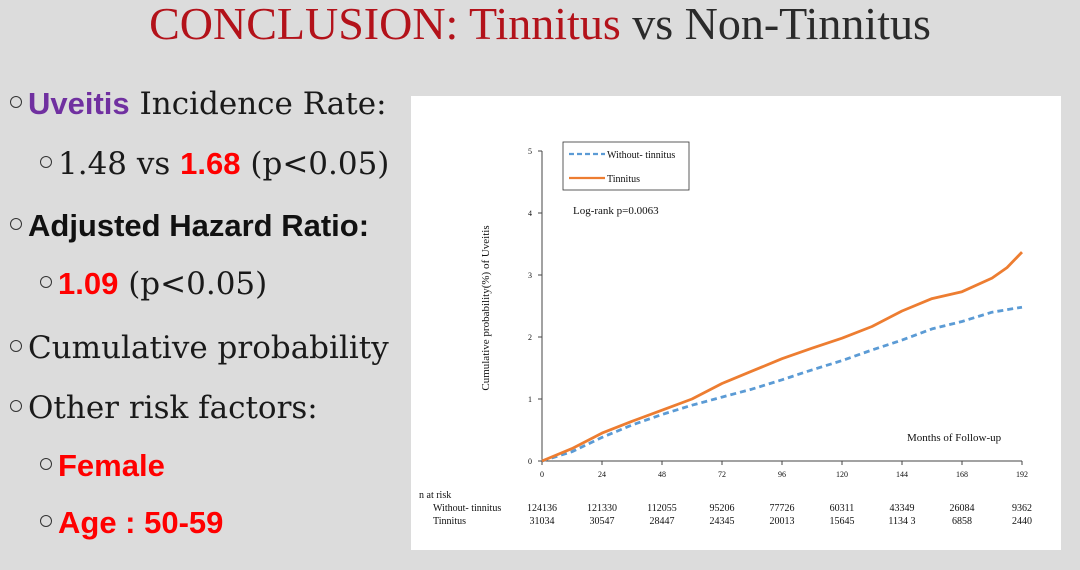 This screenshot has width=1080, height=570. What do you see at coordinates (449, 521) in the screenshot?
I see `risk-row-label-tinnitus: Tinnitus` at bounding box center [449, 521].